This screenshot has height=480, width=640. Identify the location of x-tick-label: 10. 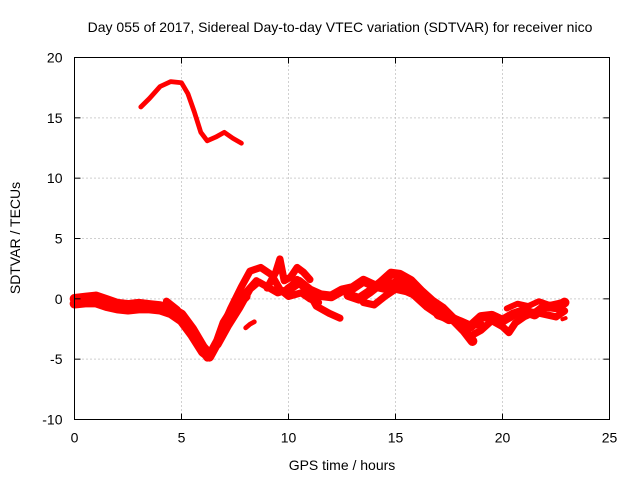
(289, 438).